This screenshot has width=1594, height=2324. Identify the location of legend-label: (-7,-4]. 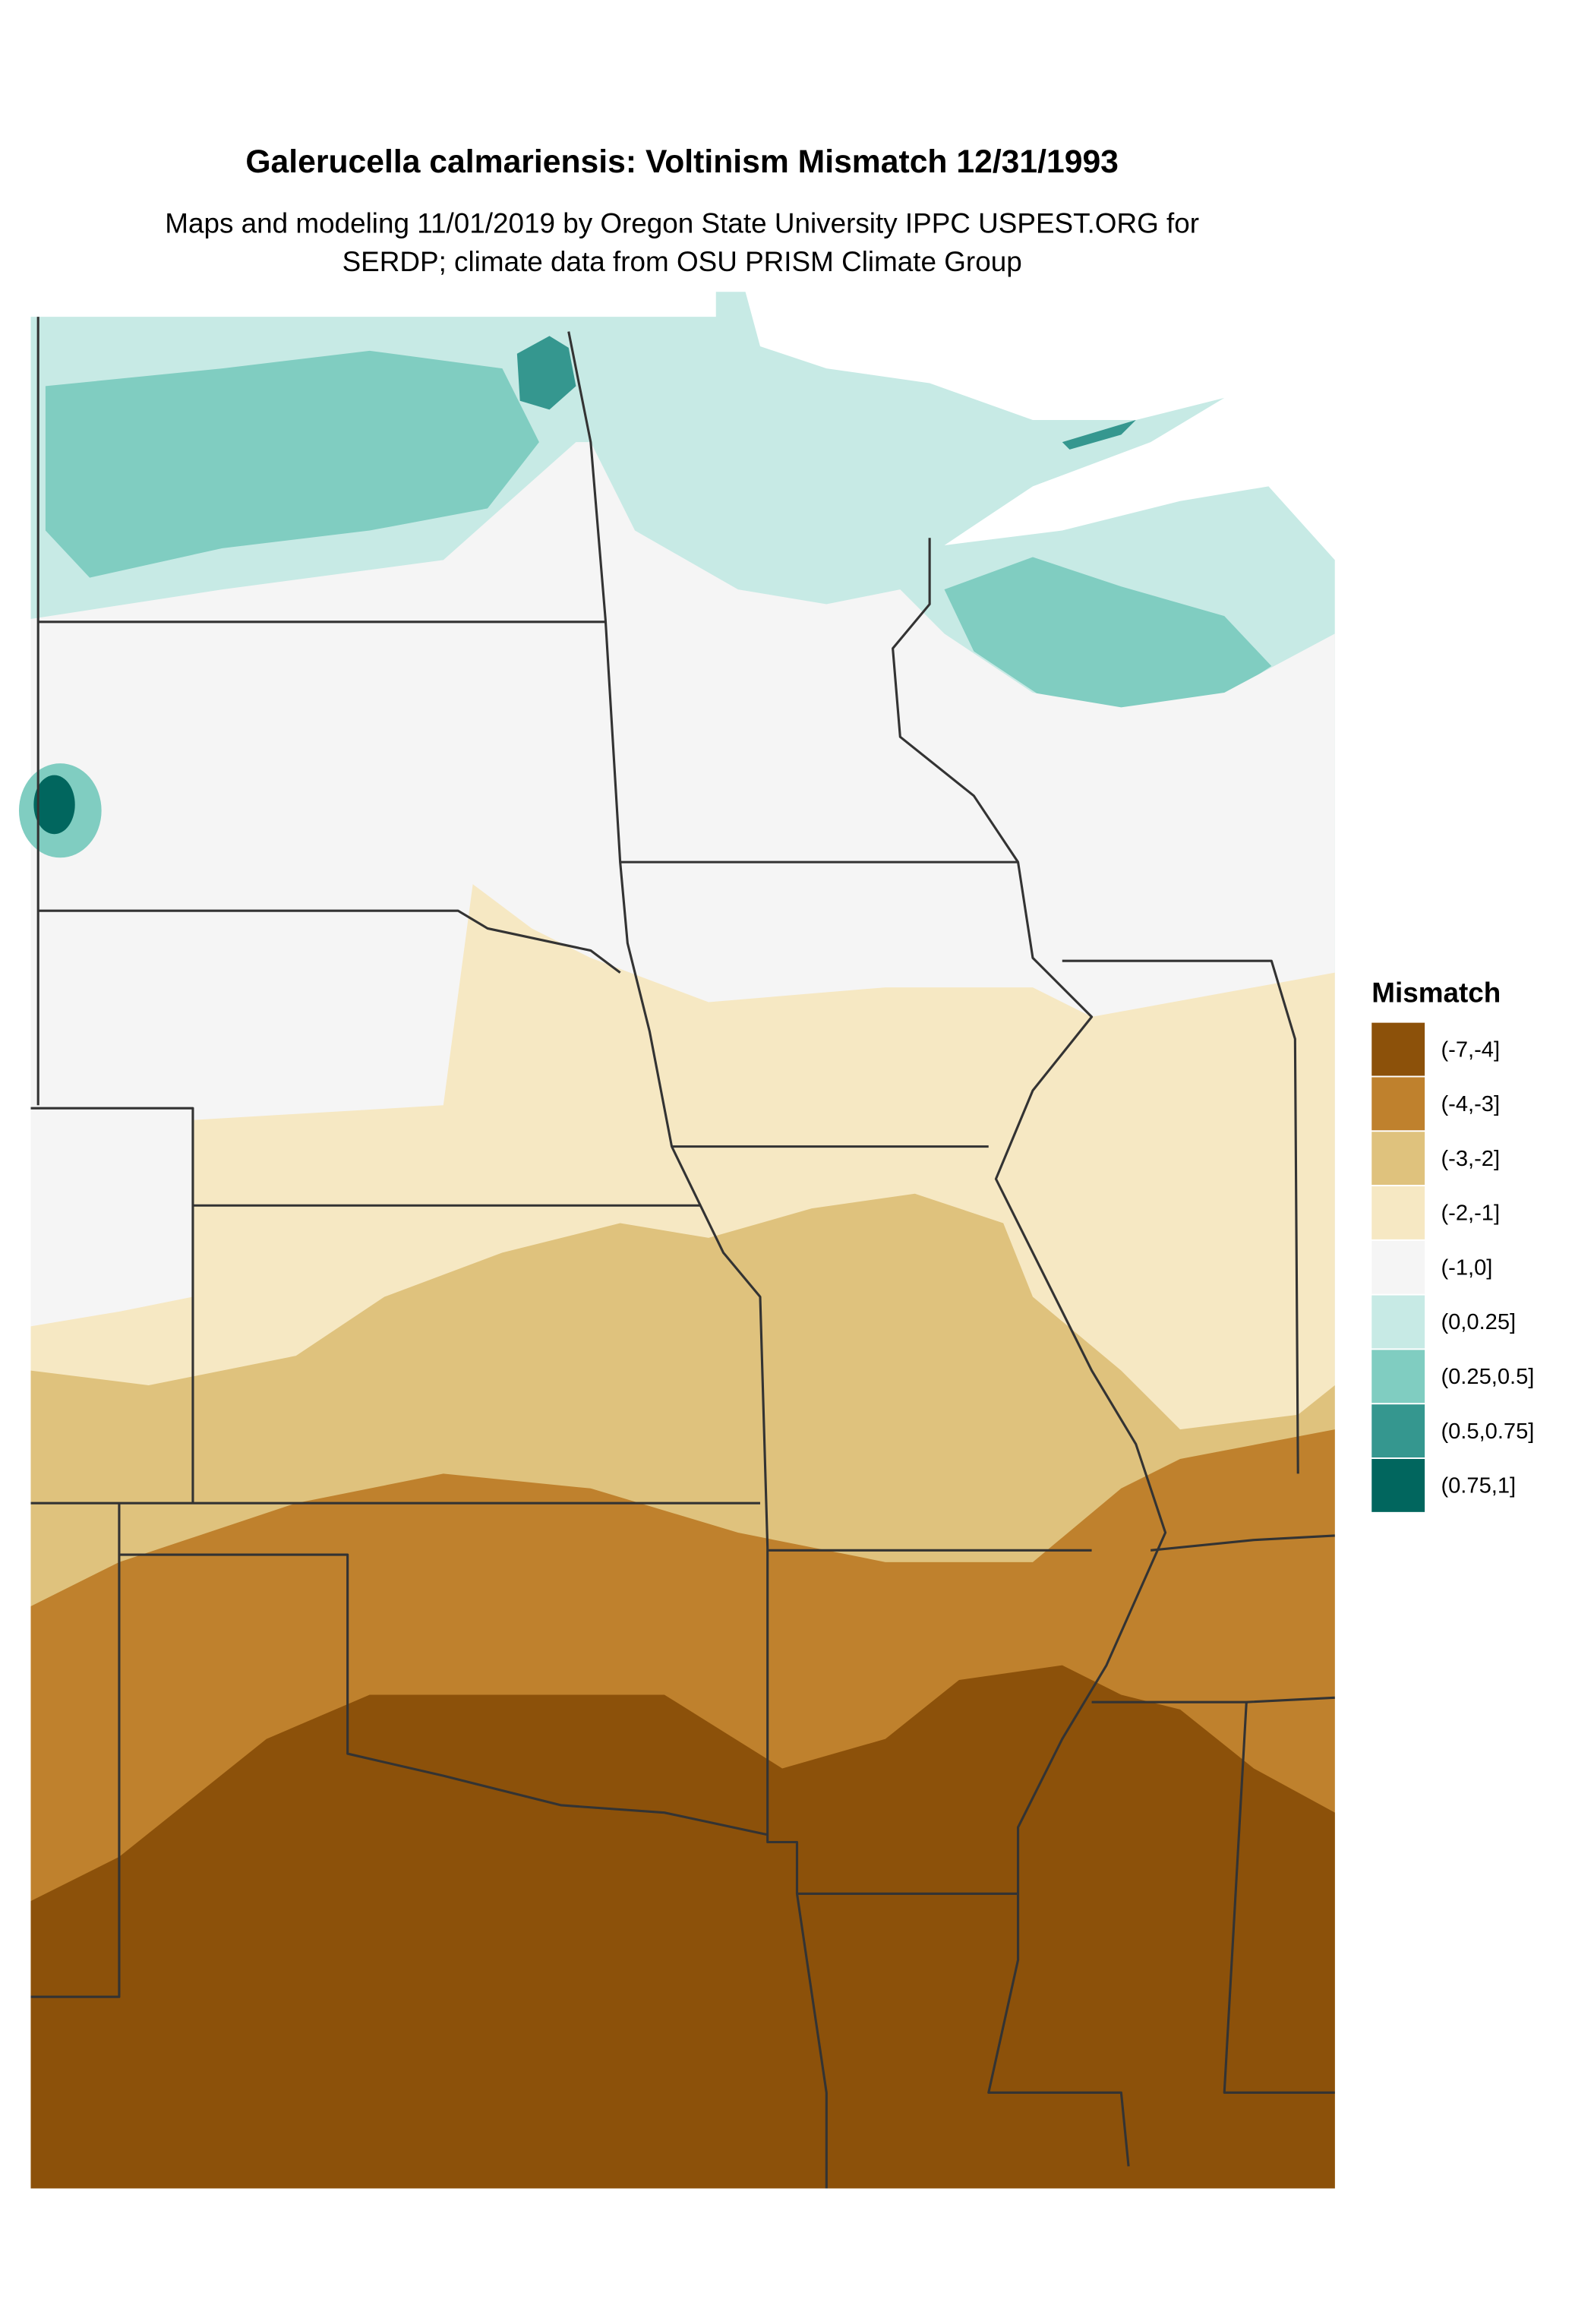
(1470, 1049).